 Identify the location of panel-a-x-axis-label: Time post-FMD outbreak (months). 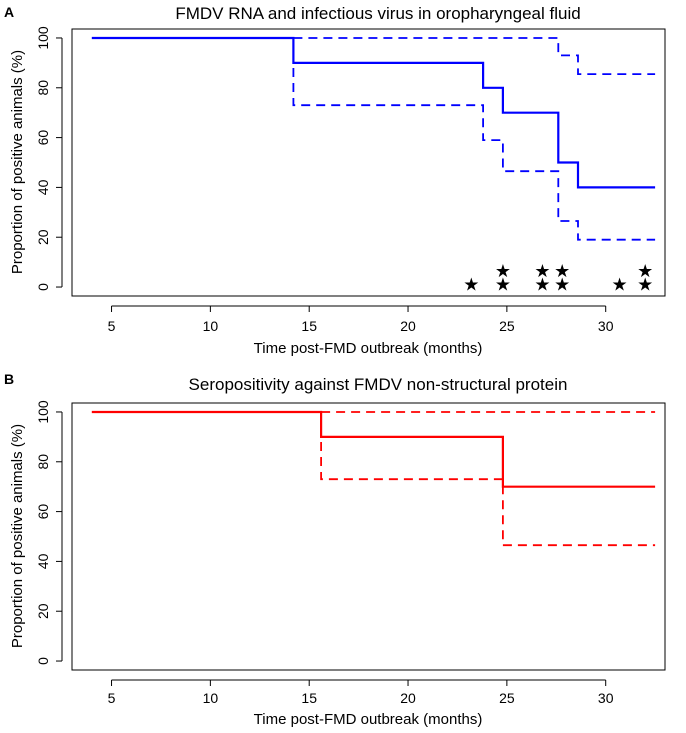
(368, 348).